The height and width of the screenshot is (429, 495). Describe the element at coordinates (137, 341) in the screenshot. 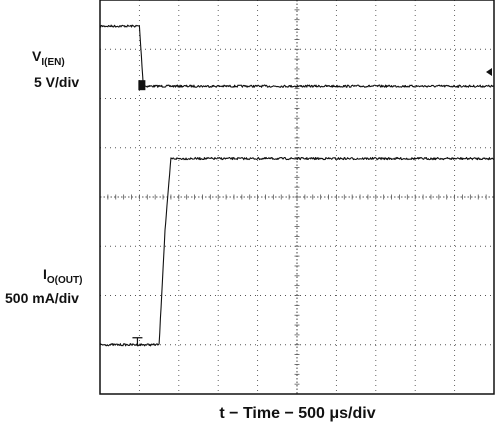

I see `channel-2-marker` at that location.